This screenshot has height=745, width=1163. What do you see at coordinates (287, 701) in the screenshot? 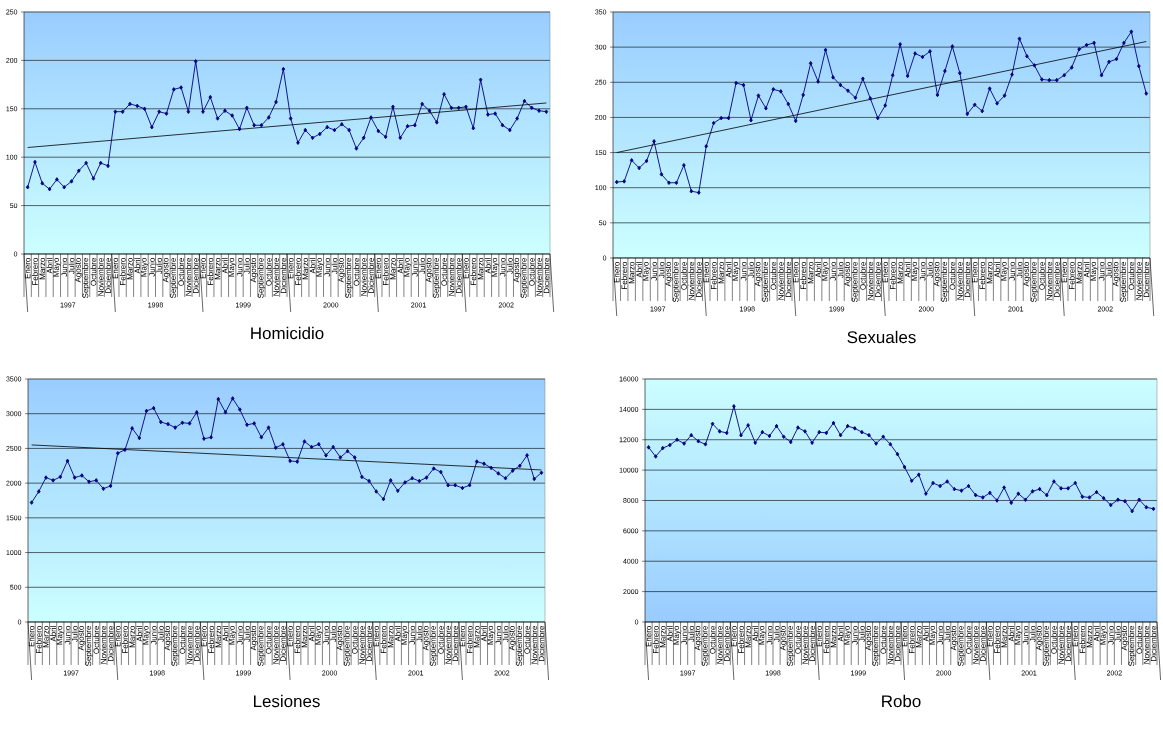
I see `text: Lesiones` at bounding box center [287, 701].